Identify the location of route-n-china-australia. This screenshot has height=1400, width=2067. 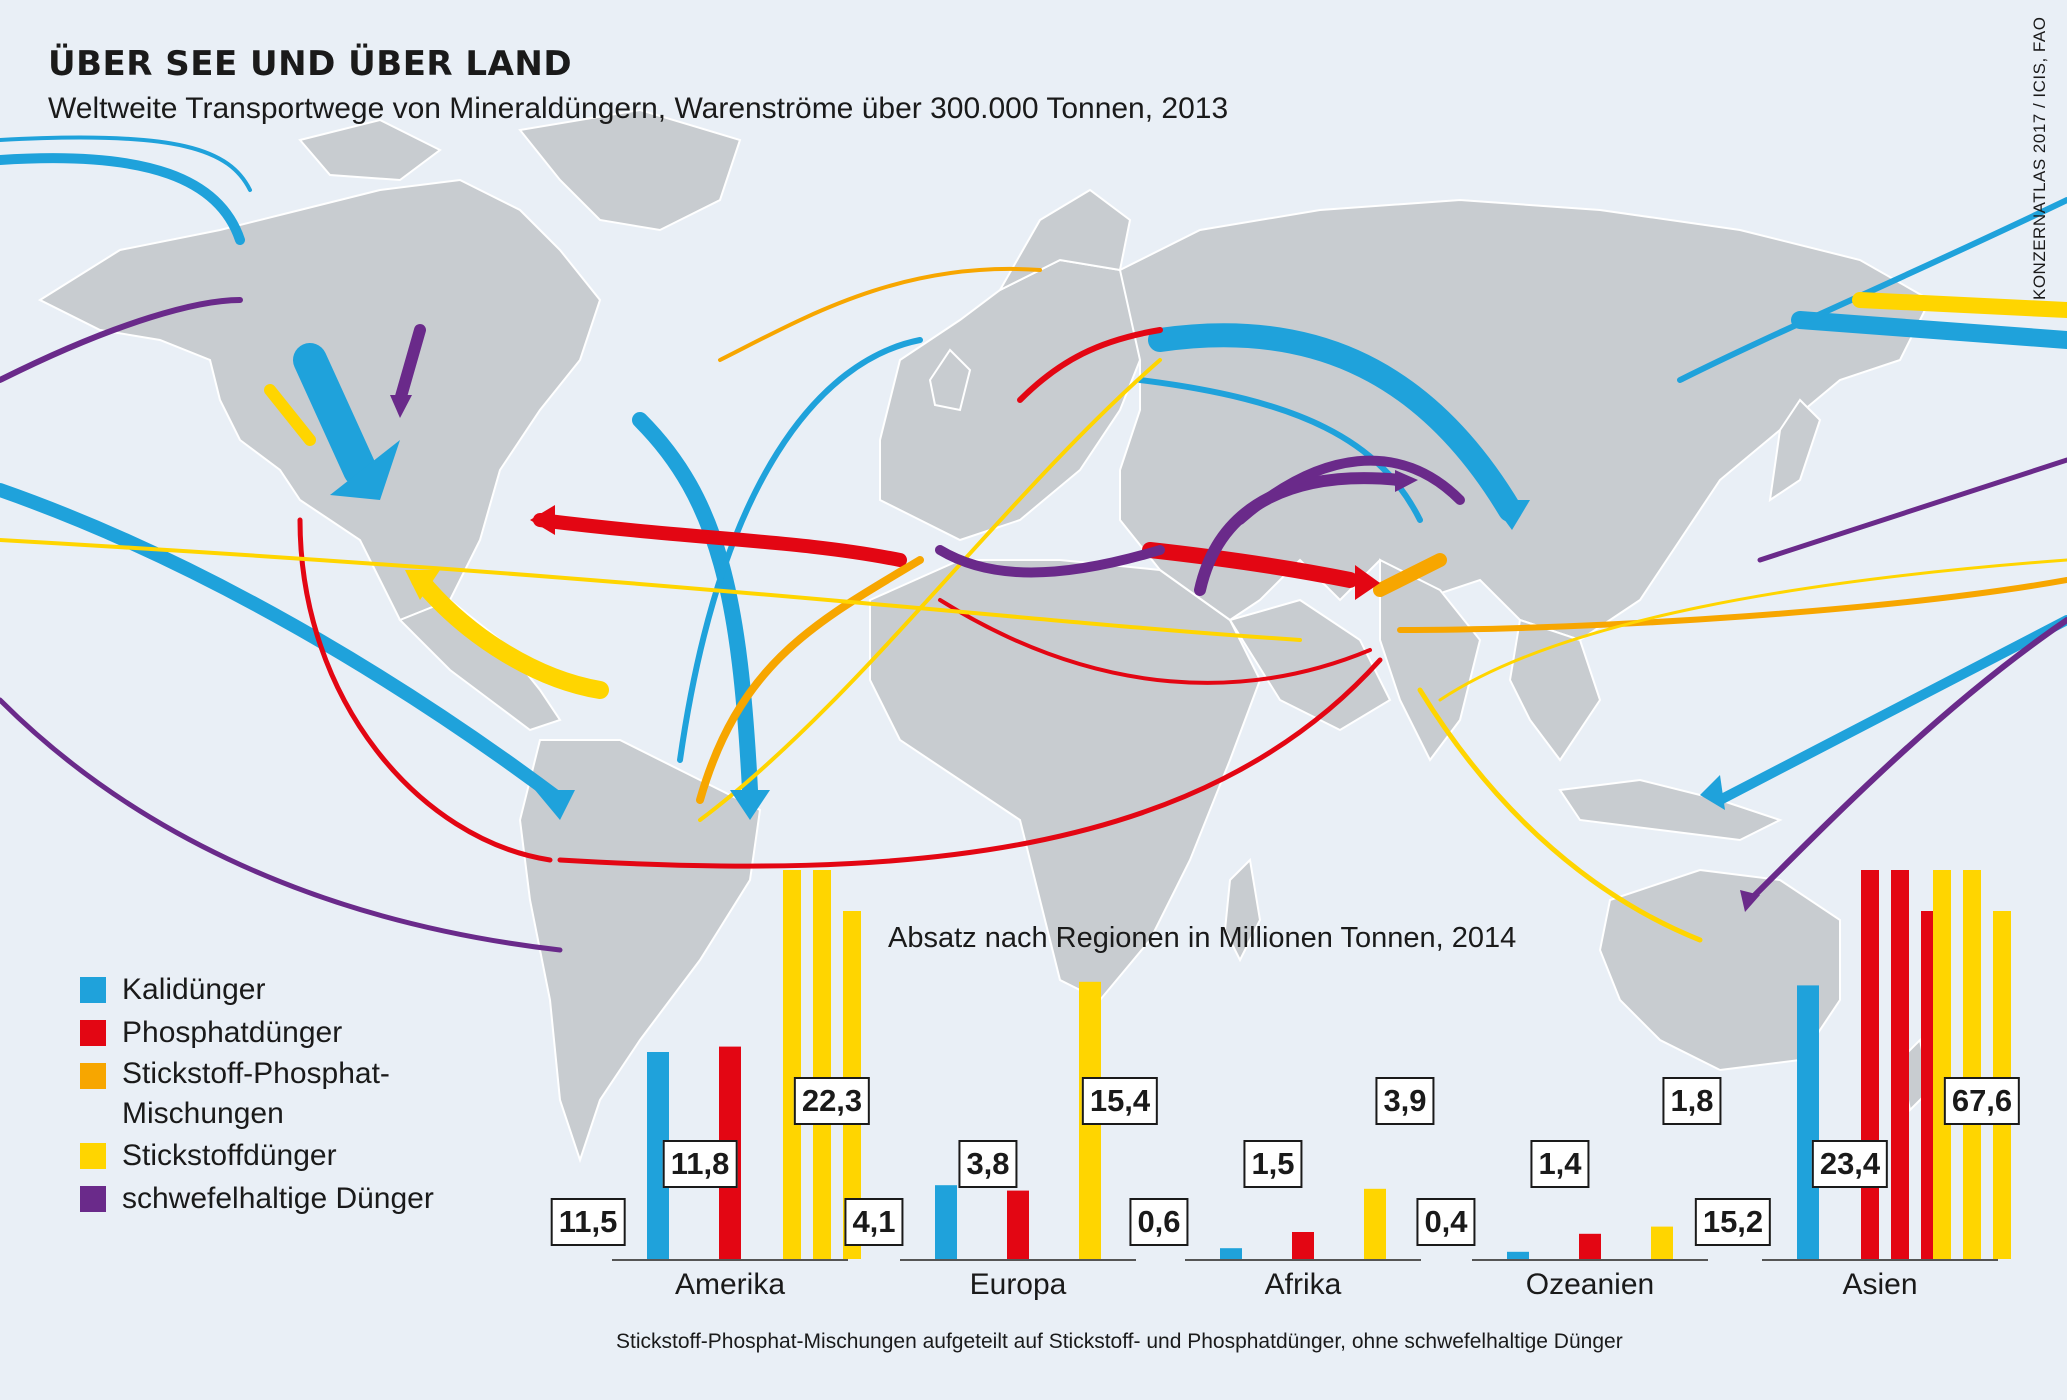
(1752, 630).